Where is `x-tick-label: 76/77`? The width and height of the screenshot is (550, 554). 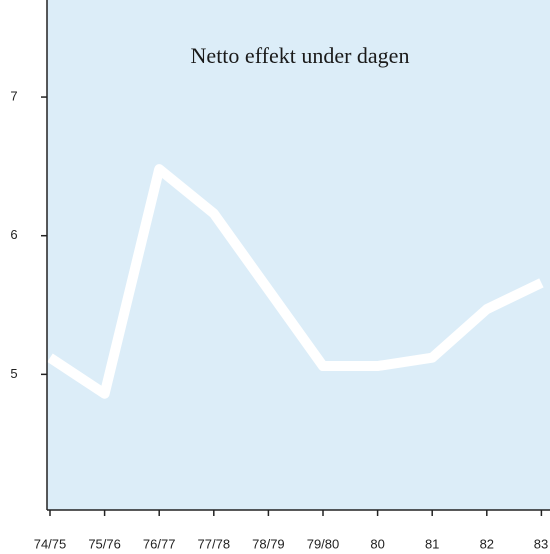 x-tick-label: 76/77 is located at coordinates (159, 543).